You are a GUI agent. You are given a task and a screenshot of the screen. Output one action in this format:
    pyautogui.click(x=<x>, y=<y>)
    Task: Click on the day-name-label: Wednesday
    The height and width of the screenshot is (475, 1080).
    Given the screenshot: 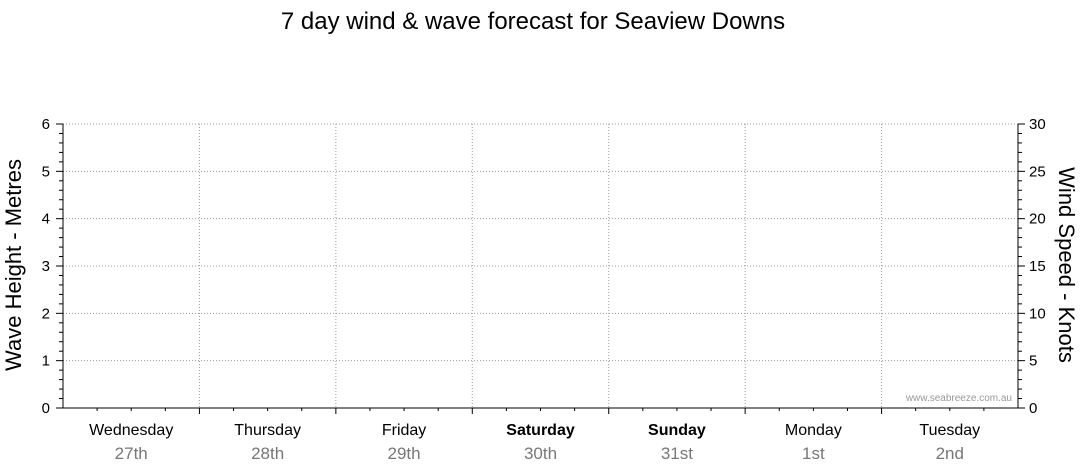 What is the action you would take?
    pyautogui.click(x=131, y=430)
    